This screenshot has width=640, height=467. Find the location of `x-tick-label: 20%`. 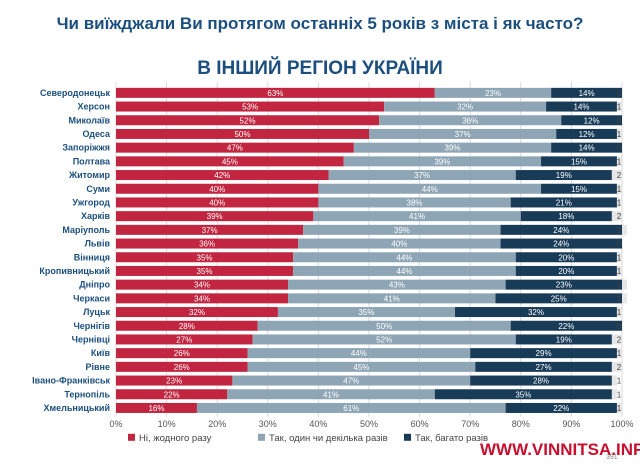

x-tick-label: 20% is located at coordinates (217, 424).